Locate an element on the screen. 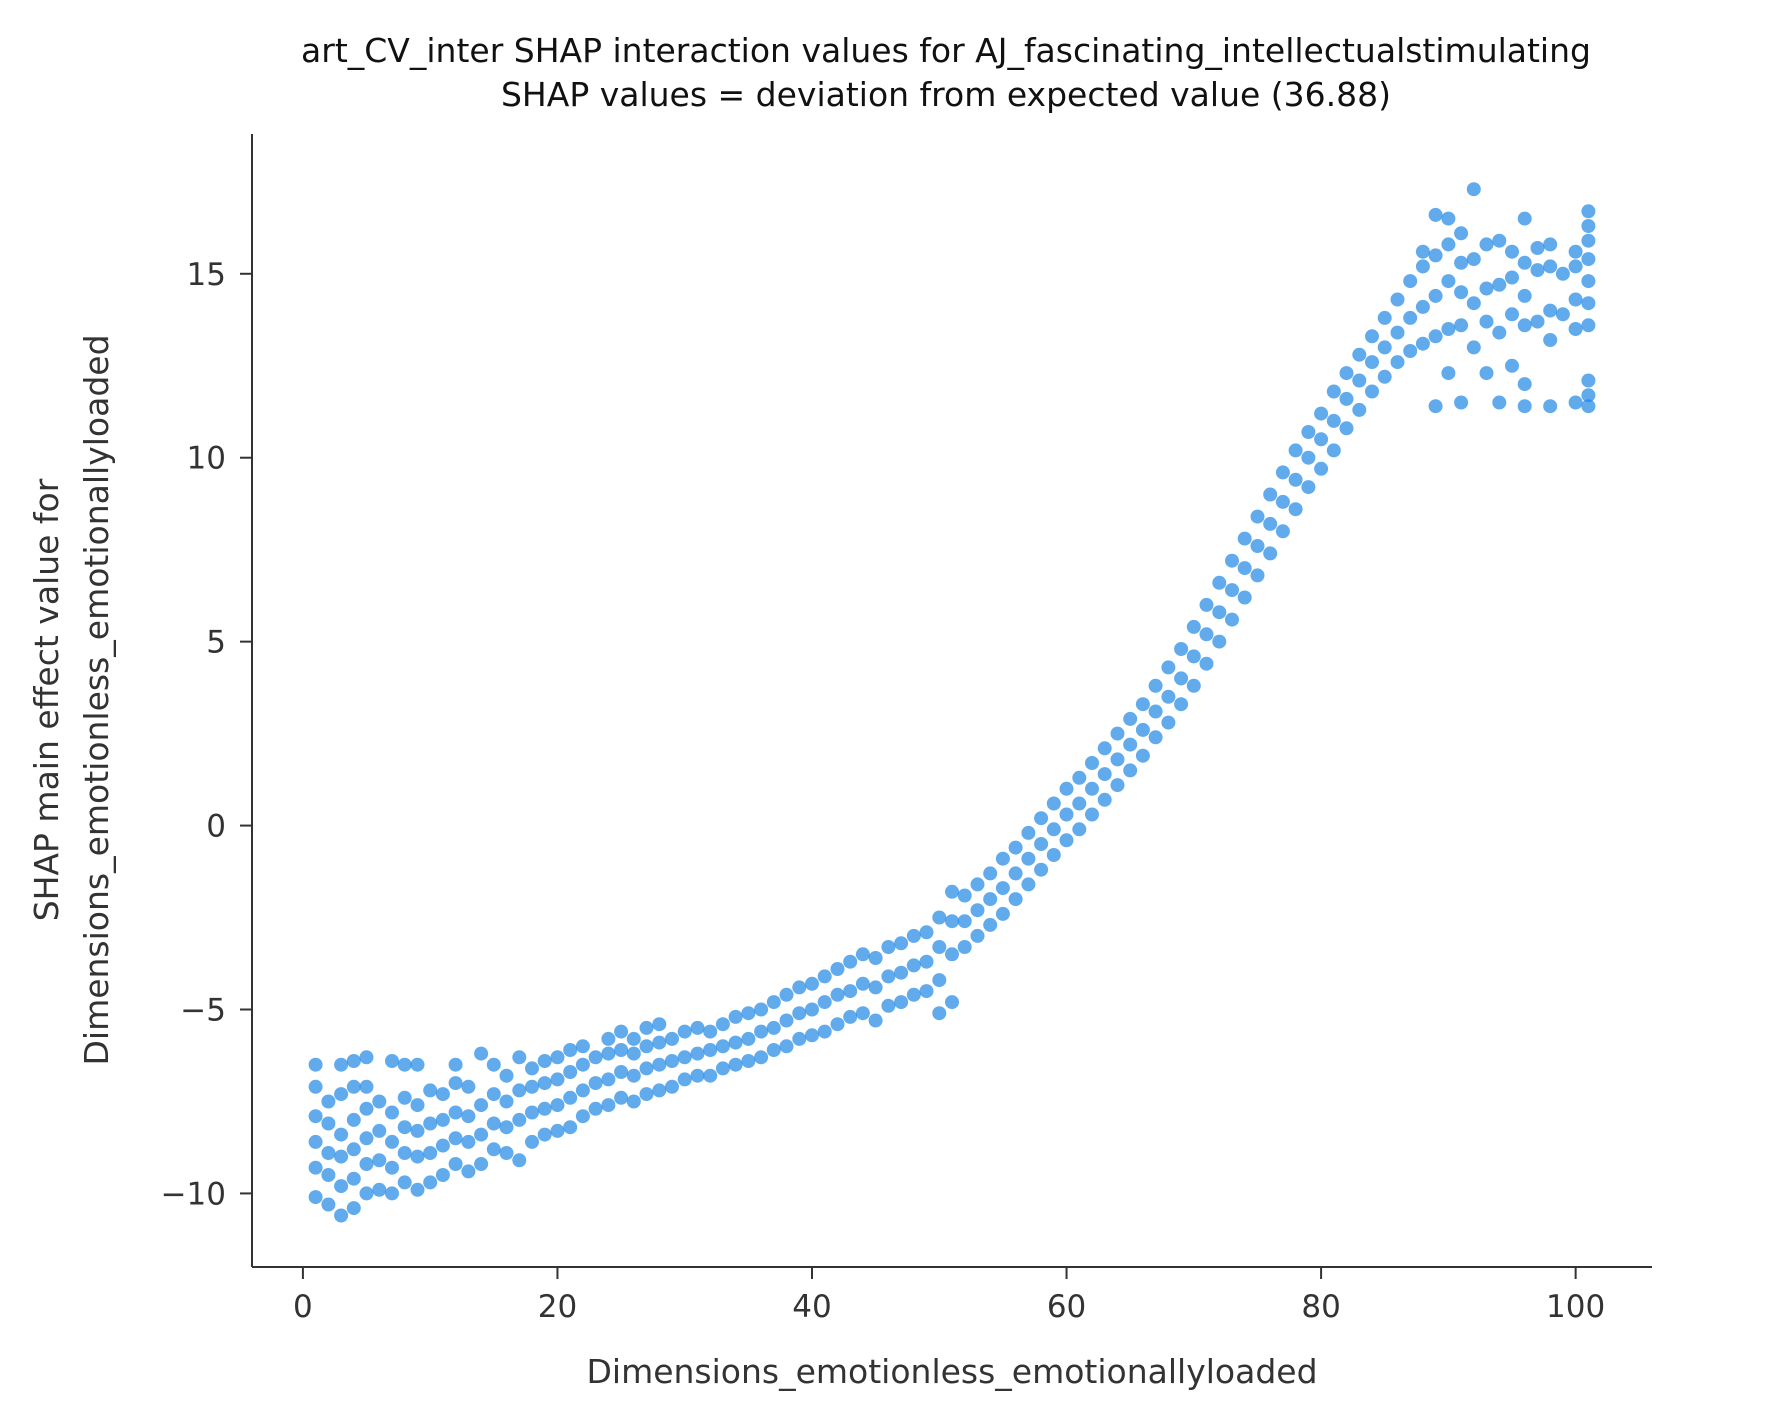 The width and height of the screenshot is (1792, 1422). x-tick-label: 80 is located at coordinates (1320, 1307).